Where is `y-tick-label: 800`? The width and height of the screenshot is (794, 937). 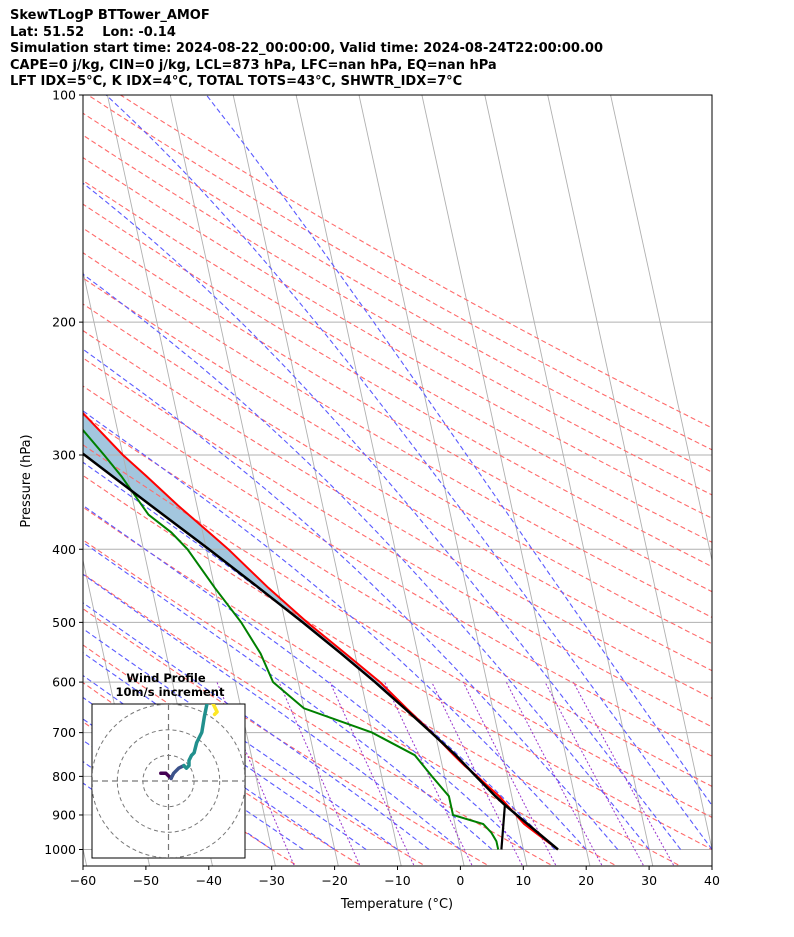 y-tick-label: 800 is located at coordinates (64, 776).